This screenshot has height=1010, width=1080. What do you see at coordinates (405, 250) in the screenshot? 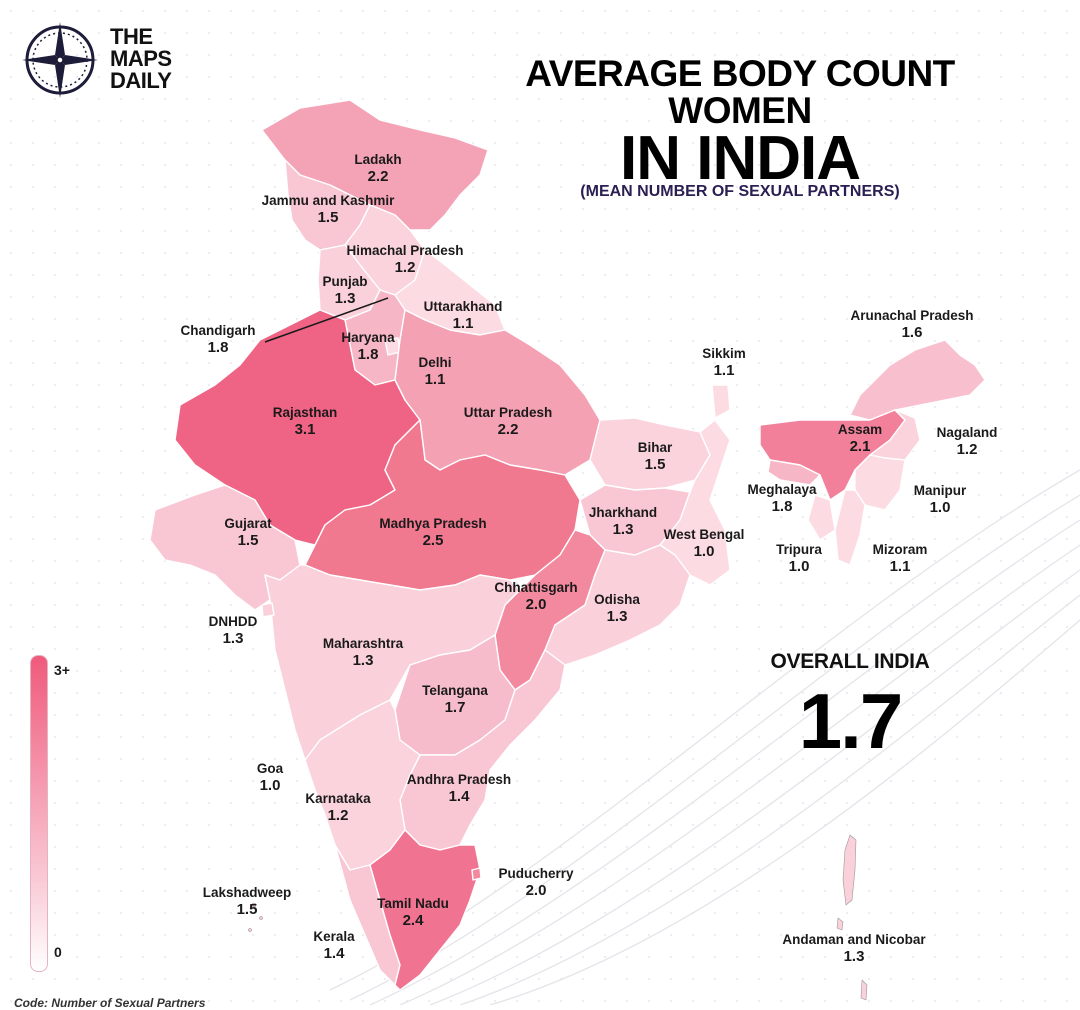
I see `region-name: Himachal Pradesh` at bounding box center [405, 250].